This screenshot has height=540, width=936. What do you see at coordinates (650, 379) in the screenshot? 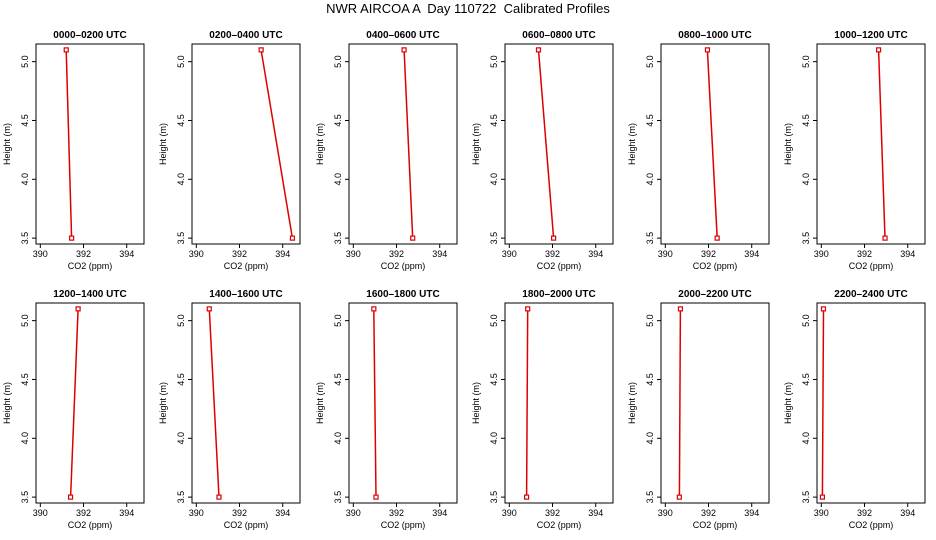
I see `panel-11-y-tick-label-2: 4.5` at bounding box center [650, 379].